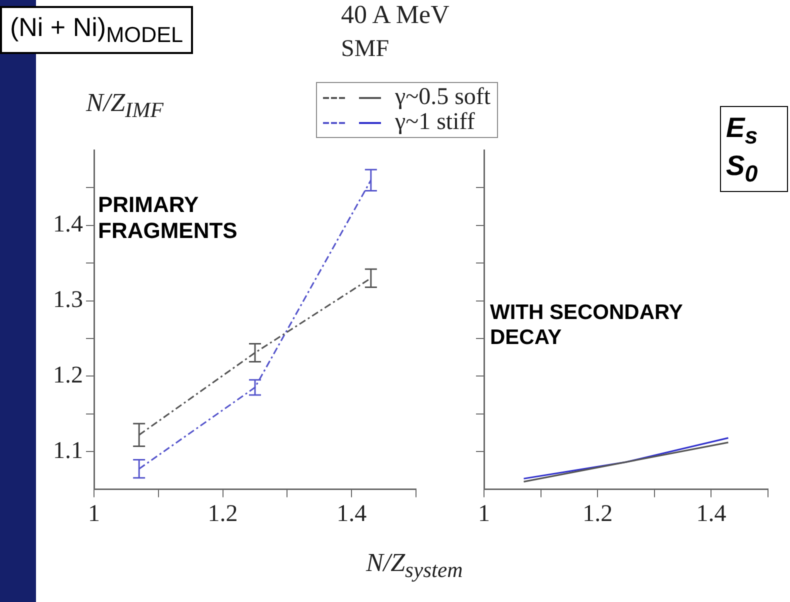 The height and width of the screenshot is (602, 790). What do you see at coordinates (395, 15) in the screenshot?
I see `chart-title: 40 A MeV` at bounding box center [395, 15].